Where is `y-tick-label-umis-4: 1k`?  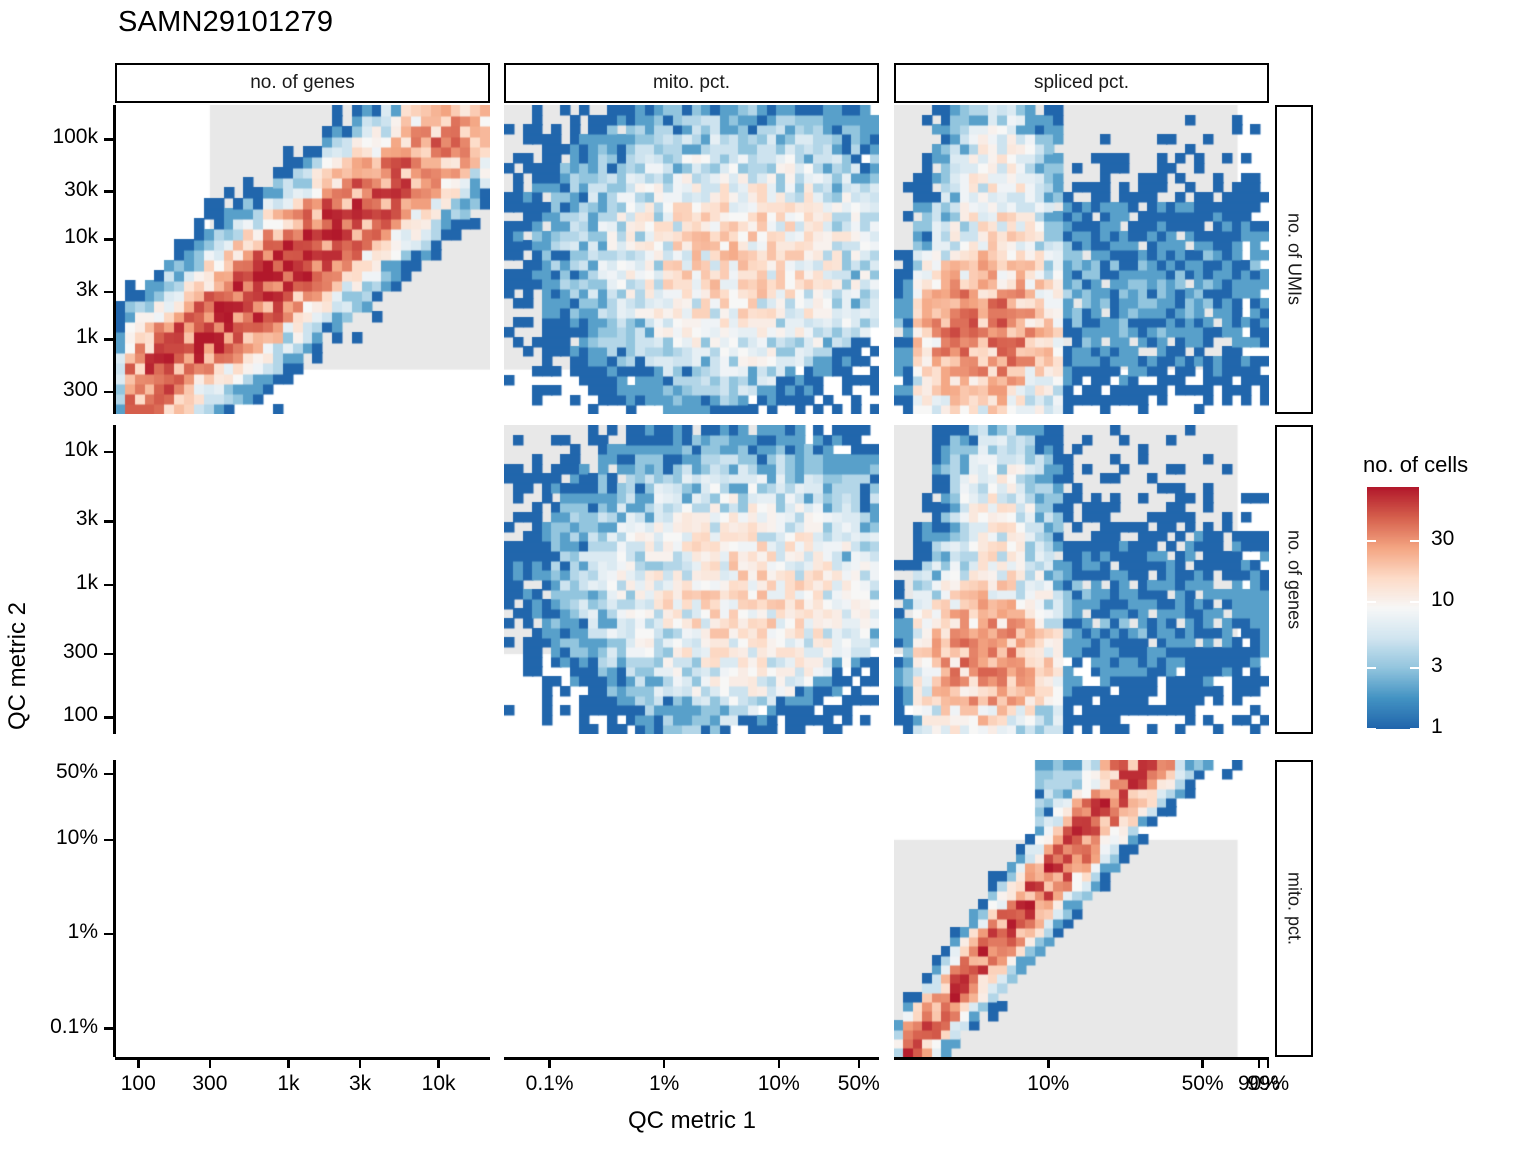 y-tick-label-umis-4: 1k is located at coordinates (86, 337).